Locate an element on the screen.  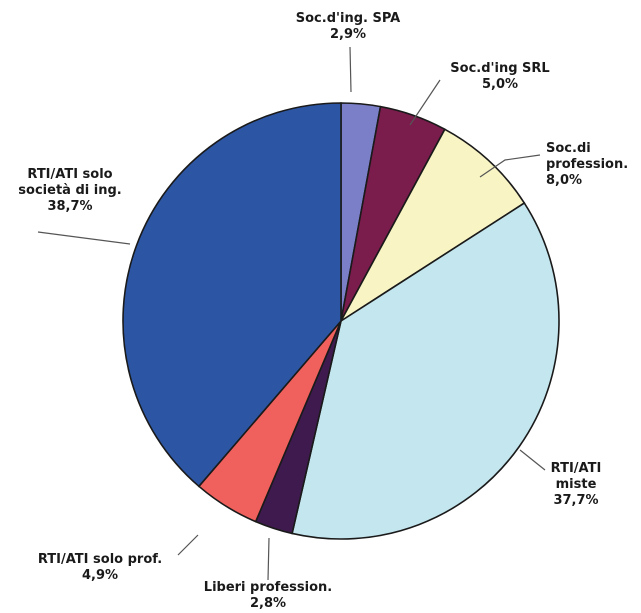
slice-label-3: RTI/ATI miste 37,7% is located at coordinates (576, 484).